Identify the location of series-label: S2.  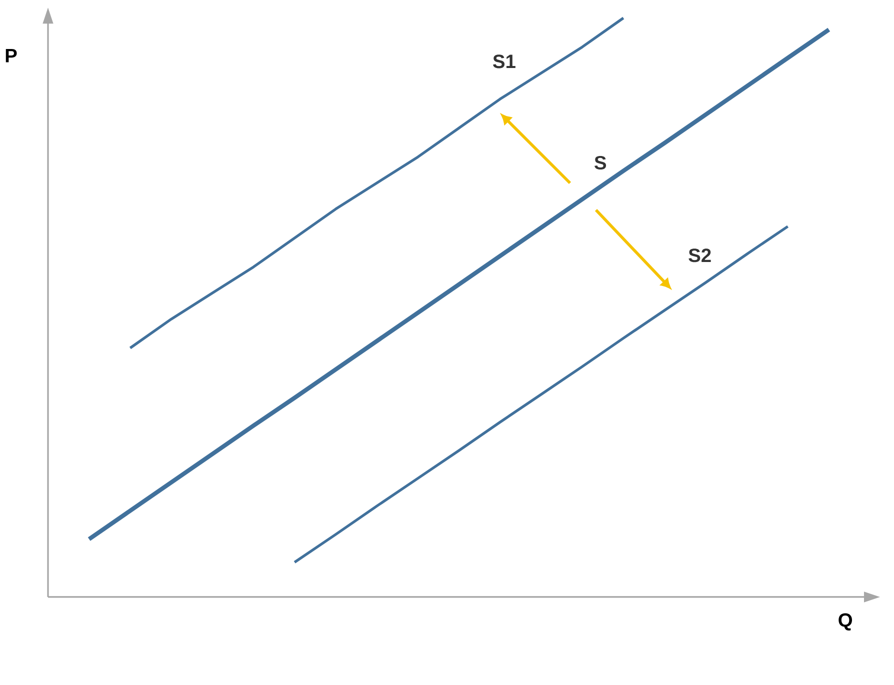
(699, 255).